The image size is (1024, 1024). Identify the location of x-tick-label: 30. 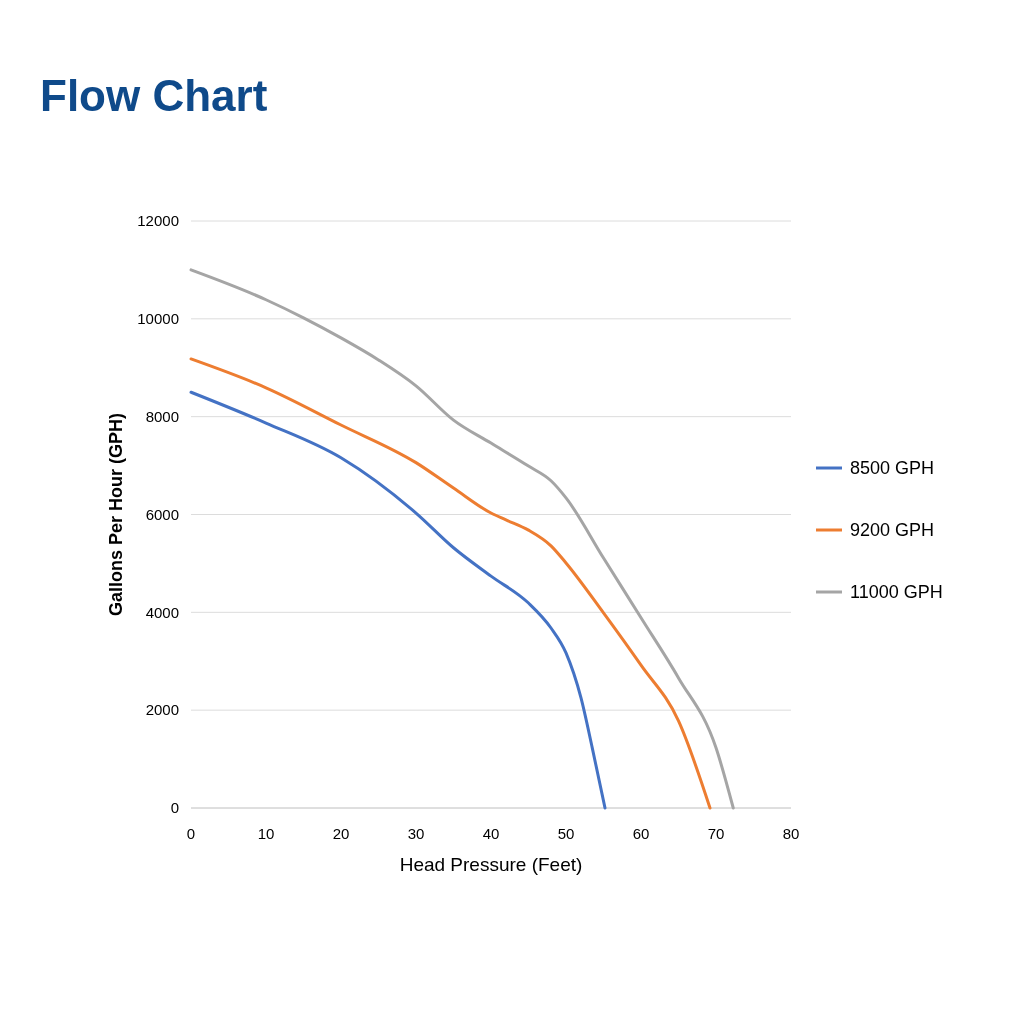
(416, 833).